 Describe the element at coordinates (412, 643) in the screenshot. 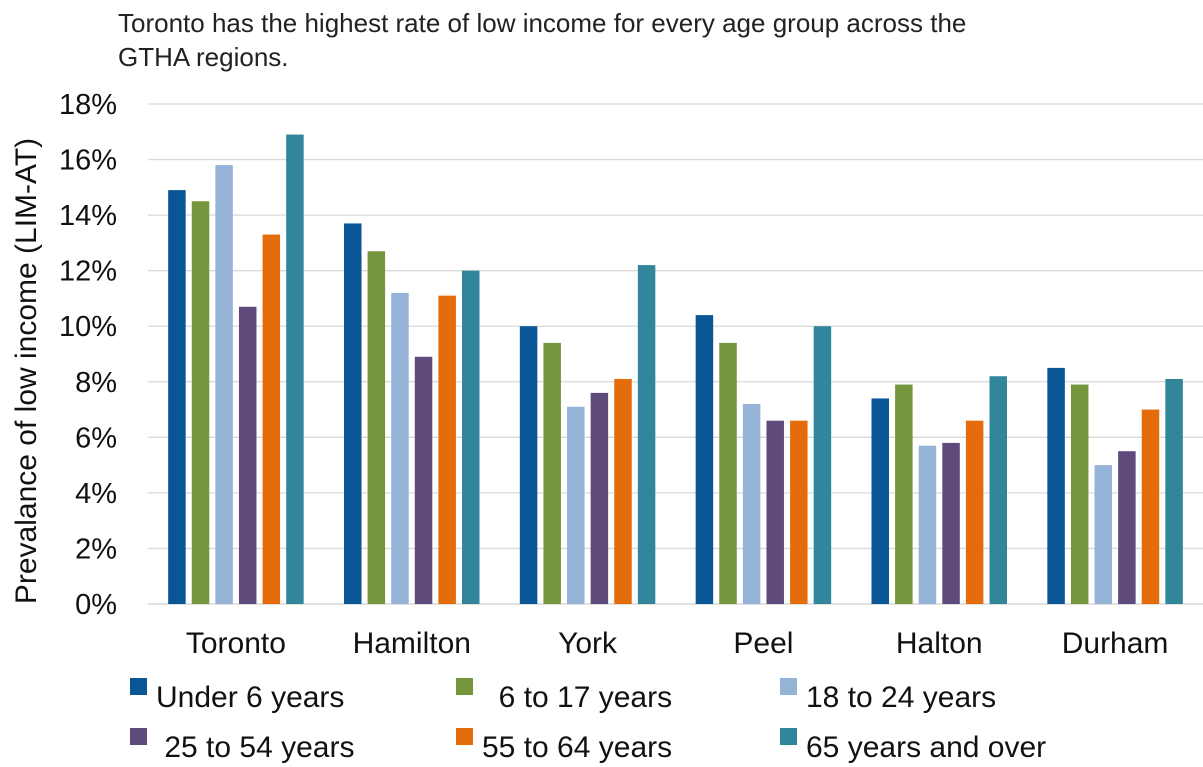

I see `x-category-label: Hamilton` at that location.